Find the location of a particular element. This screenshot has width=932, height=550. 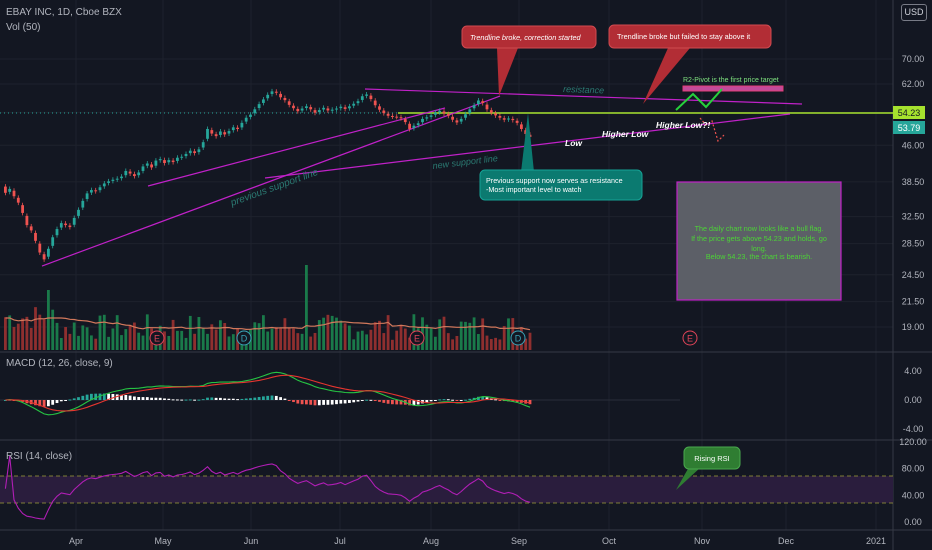

currency-badge: USD is located at coordinates (914, 12).